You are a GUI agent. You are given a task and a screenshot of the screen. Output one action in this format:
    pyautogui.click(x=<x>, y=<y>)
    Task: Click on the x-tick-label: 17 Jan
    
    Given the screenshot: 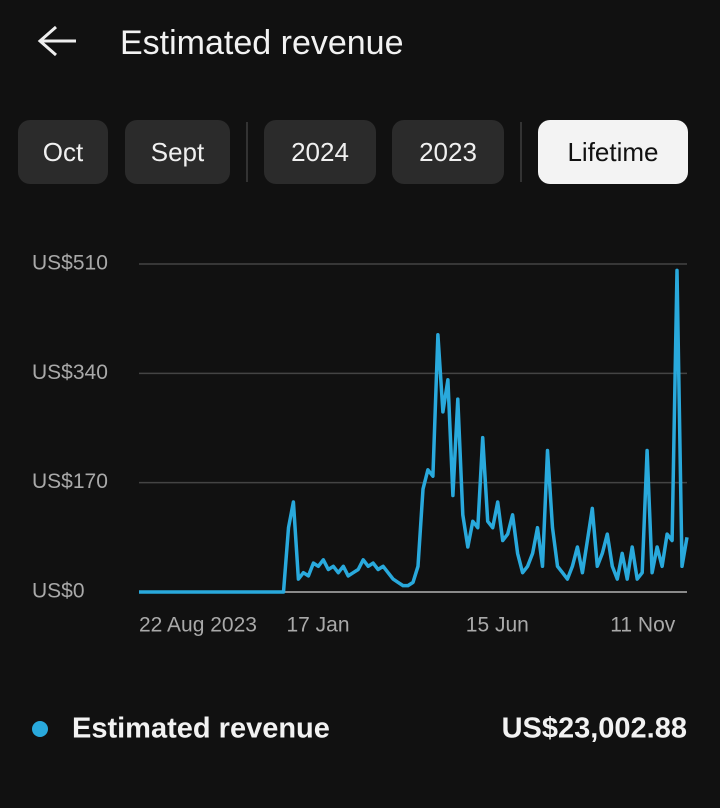 What is the action you would take?
    pyautogui.click(x=317, y=625)
    